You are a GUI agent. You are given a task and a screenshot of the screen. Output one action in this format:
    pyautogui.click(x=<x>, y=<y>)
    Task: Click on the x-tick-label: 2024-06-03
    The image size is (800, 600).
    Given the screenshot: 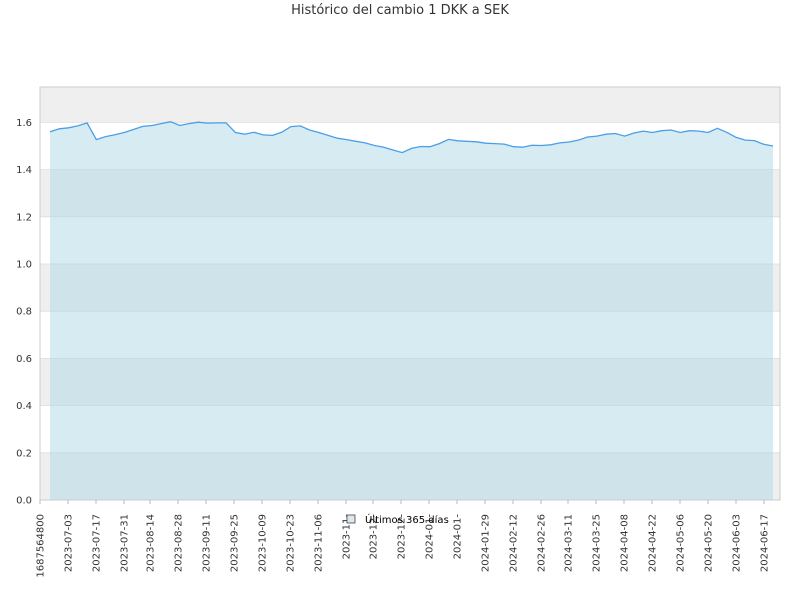 What is the action you would take?
    pyautogui.click(x=737, y=543)
    